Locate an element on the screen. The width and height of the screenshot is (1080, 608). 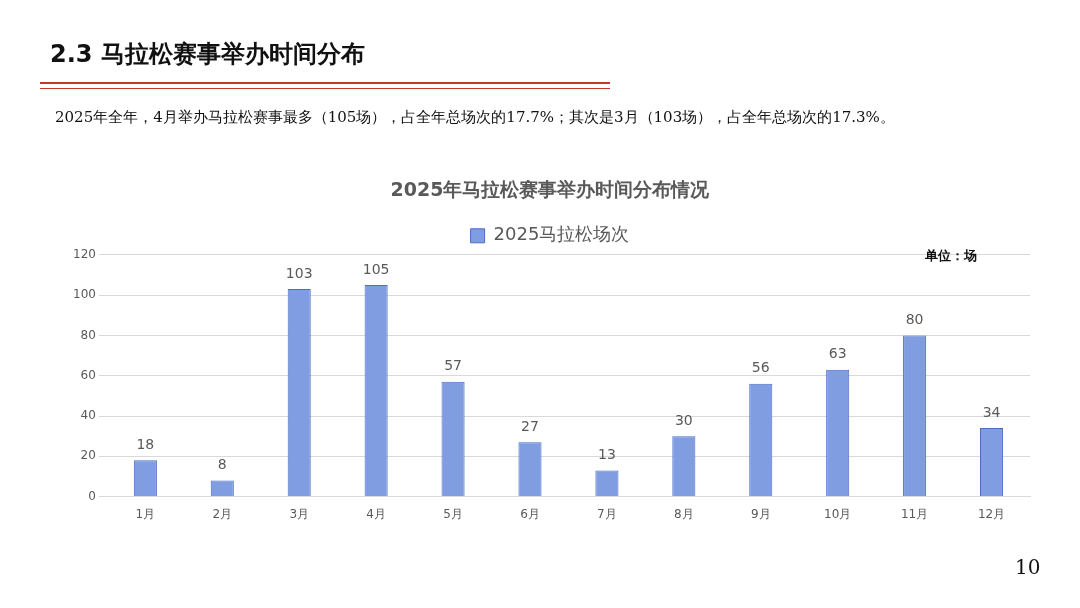
y-tick-label: 60 is located at coordinates (88, 374).